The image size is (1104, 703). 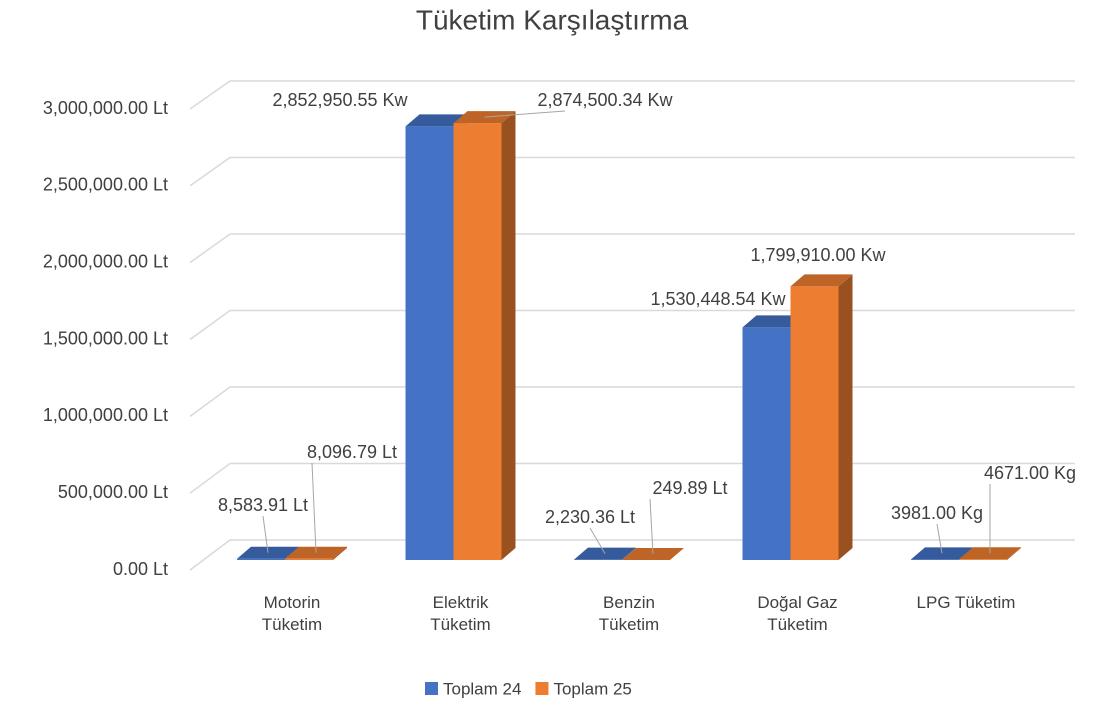 I want to click on y-tick-label: 2,000,000.00 Lt, so click(x=105, y=261).